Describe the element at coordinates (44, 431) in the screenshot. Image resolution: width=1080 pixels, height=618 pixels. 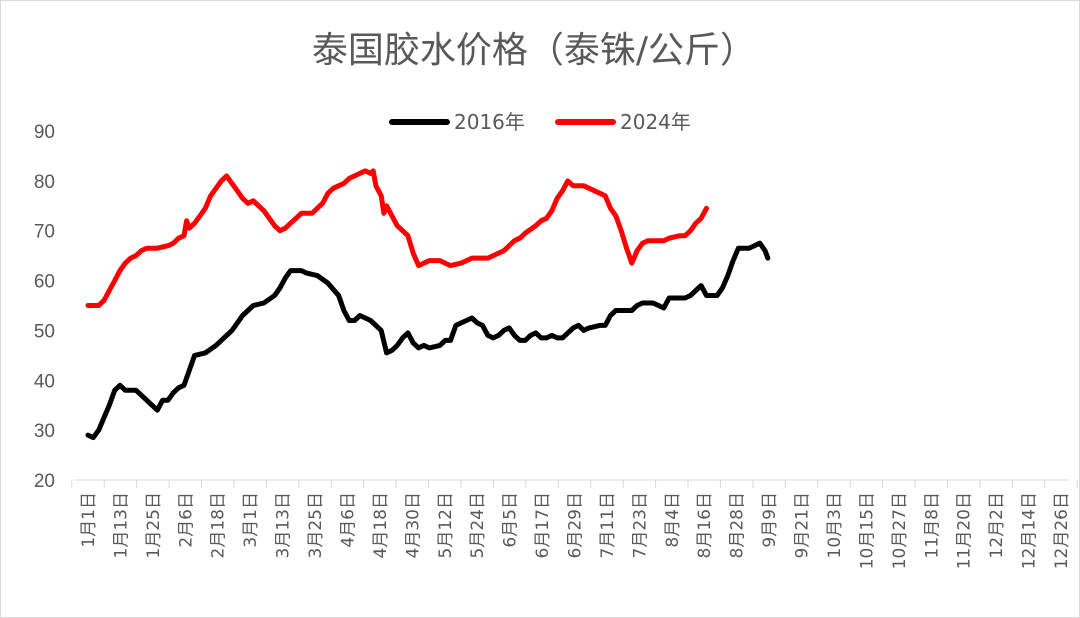
I see `y-tick-label: 30` at that location.